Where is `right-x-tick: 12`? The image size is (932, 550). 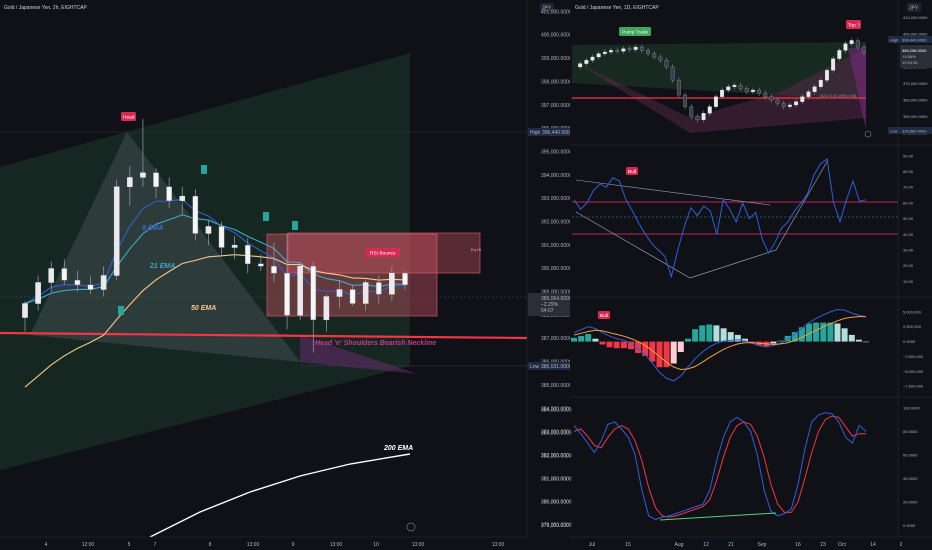 right-x-tick: 12 is located at coordinates (706, 545).